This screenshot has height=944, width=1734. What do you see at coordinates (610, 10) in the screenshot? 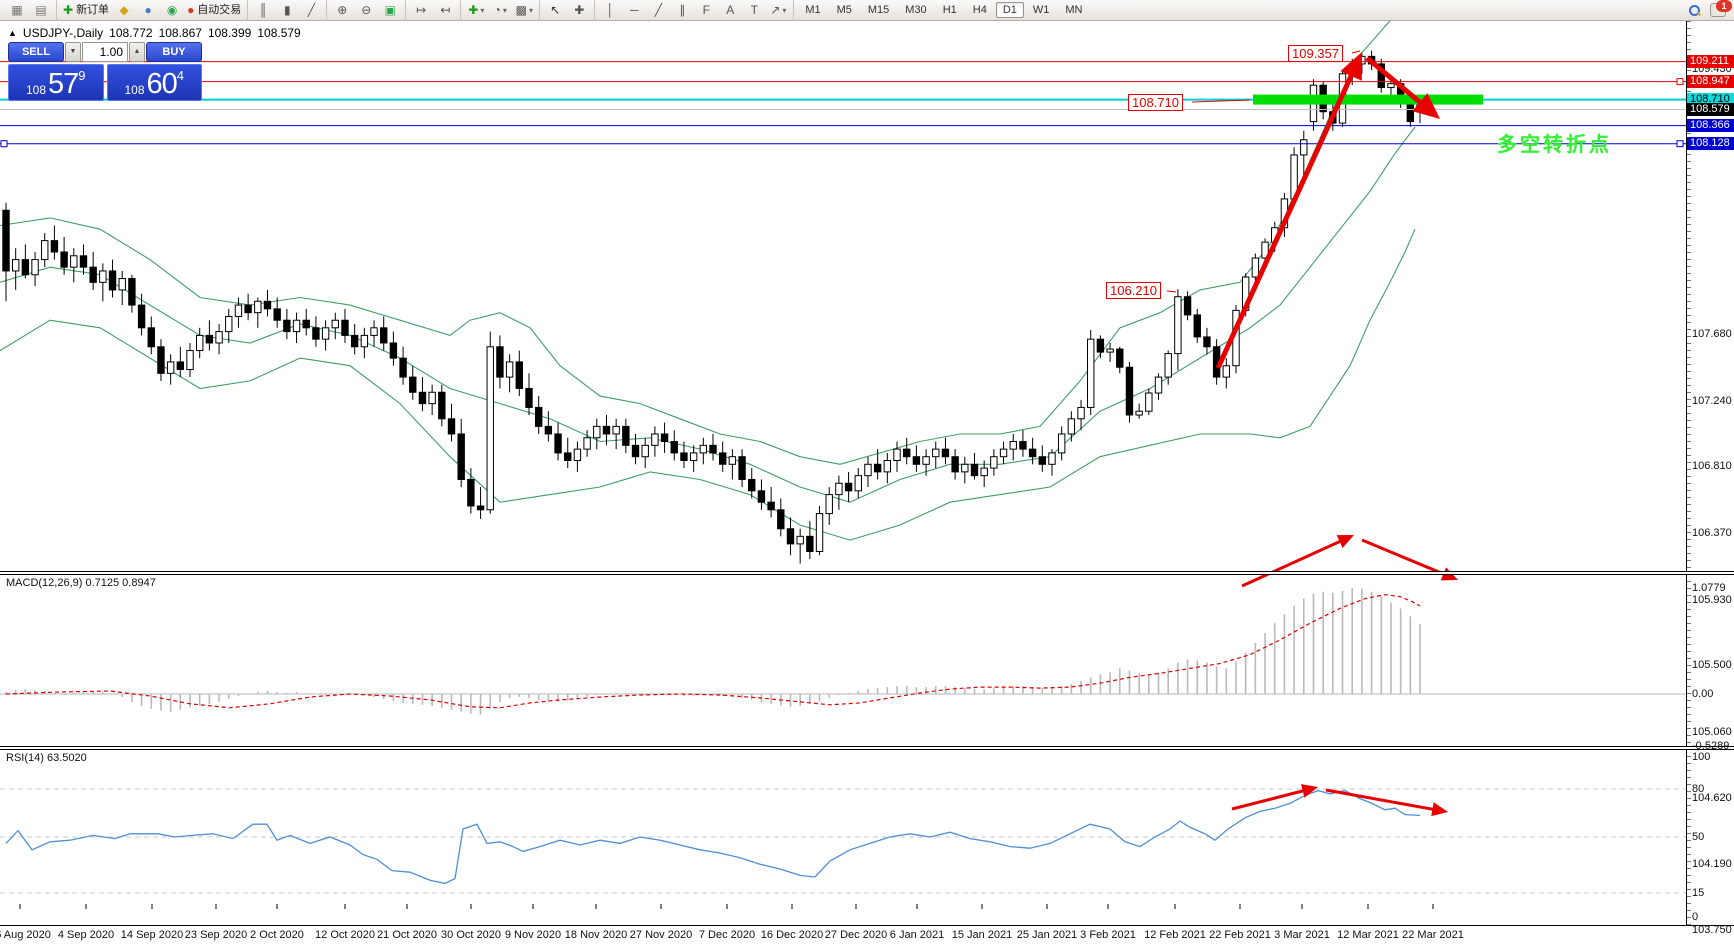
I see `vertical-line-button: │` at bounding box center [610, 10].